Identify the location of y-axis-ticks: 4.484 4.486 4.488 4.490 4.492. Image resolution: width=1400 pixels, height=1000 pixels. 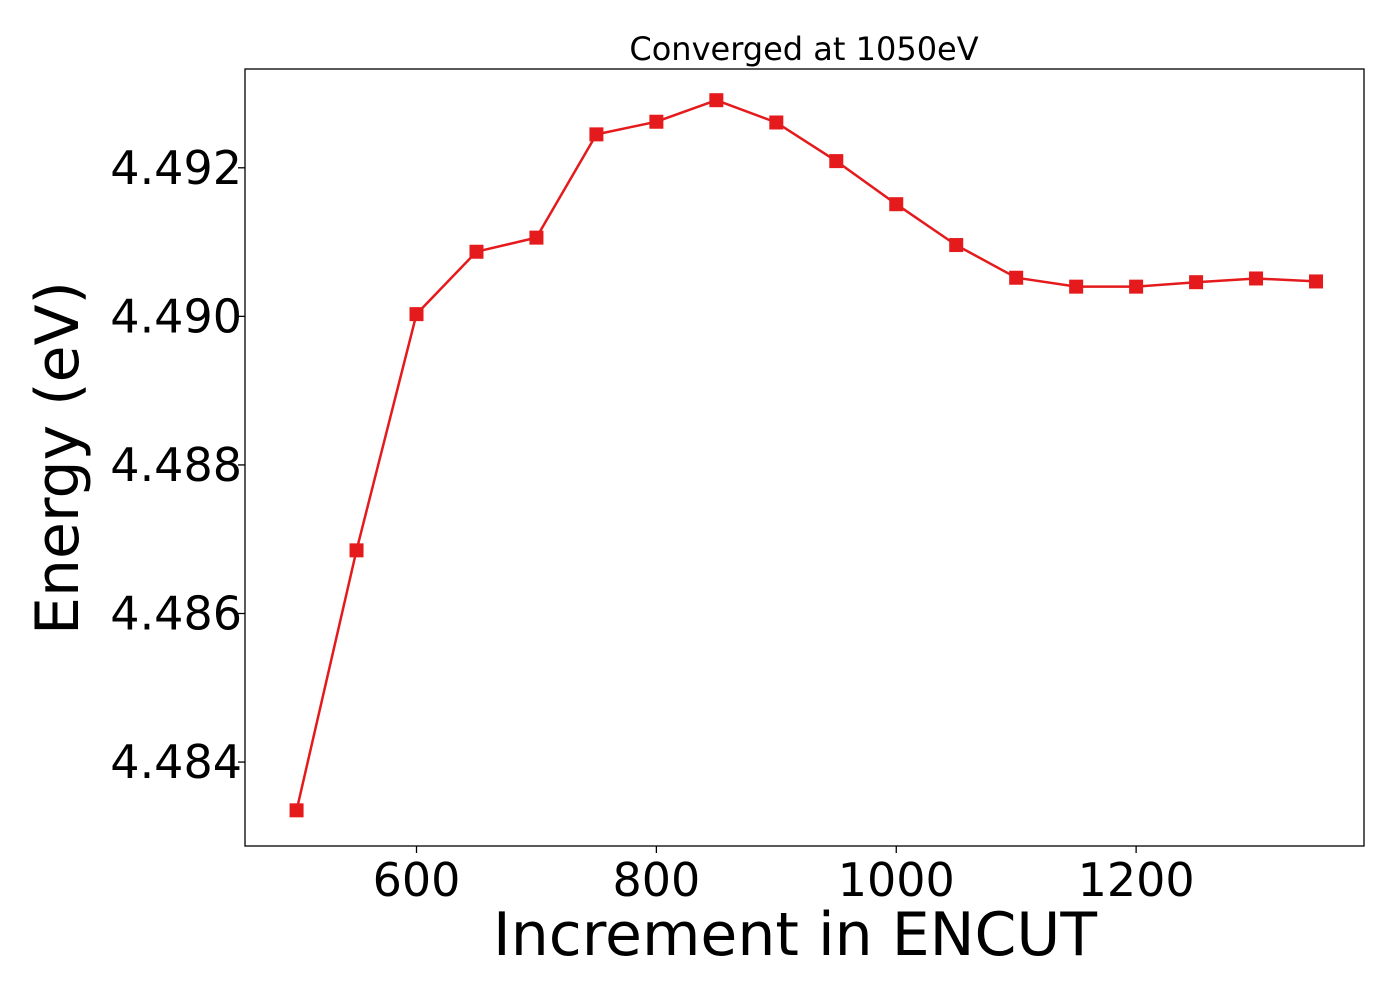
(177, 465).